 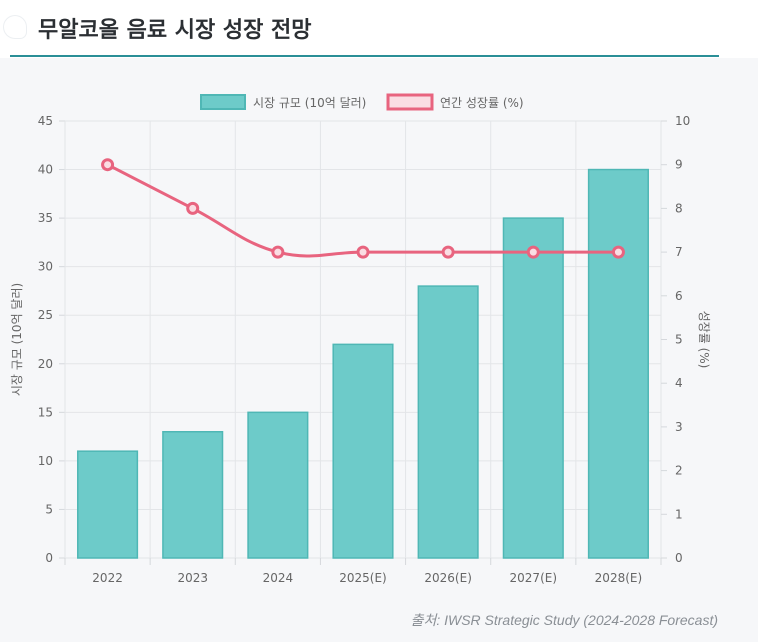 I want to click on y2-tick-label: 1, so click(x=679, y=514).